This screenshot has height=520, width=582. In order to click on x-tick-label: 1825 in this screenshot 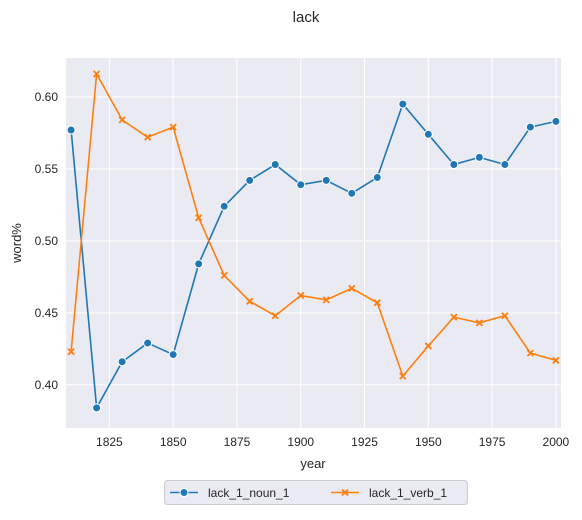, I will do `click(109, 442)`.